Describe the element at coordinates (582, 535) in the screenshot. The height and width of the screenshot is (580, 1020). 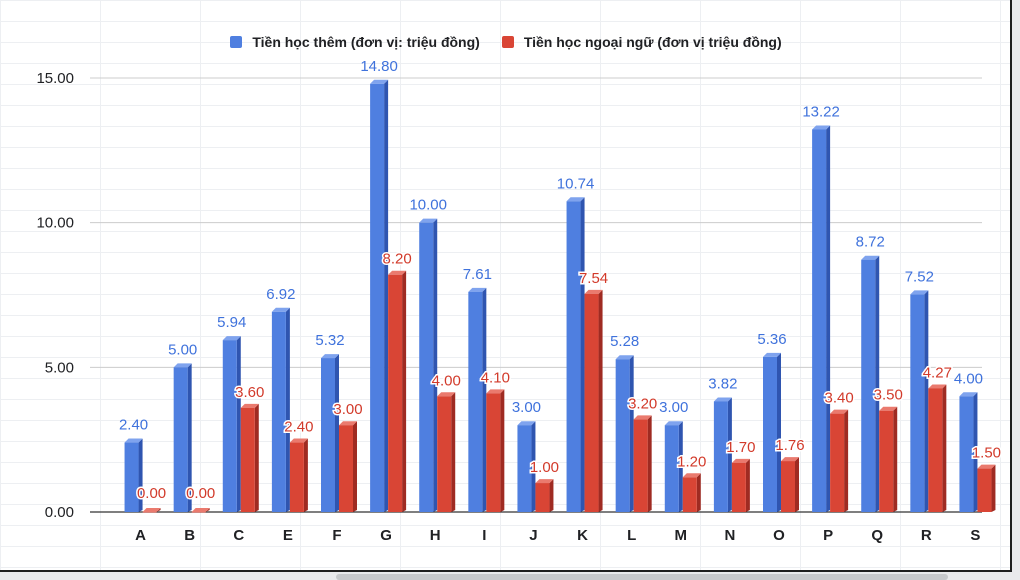
I see `x-tick-label: K` at that location.